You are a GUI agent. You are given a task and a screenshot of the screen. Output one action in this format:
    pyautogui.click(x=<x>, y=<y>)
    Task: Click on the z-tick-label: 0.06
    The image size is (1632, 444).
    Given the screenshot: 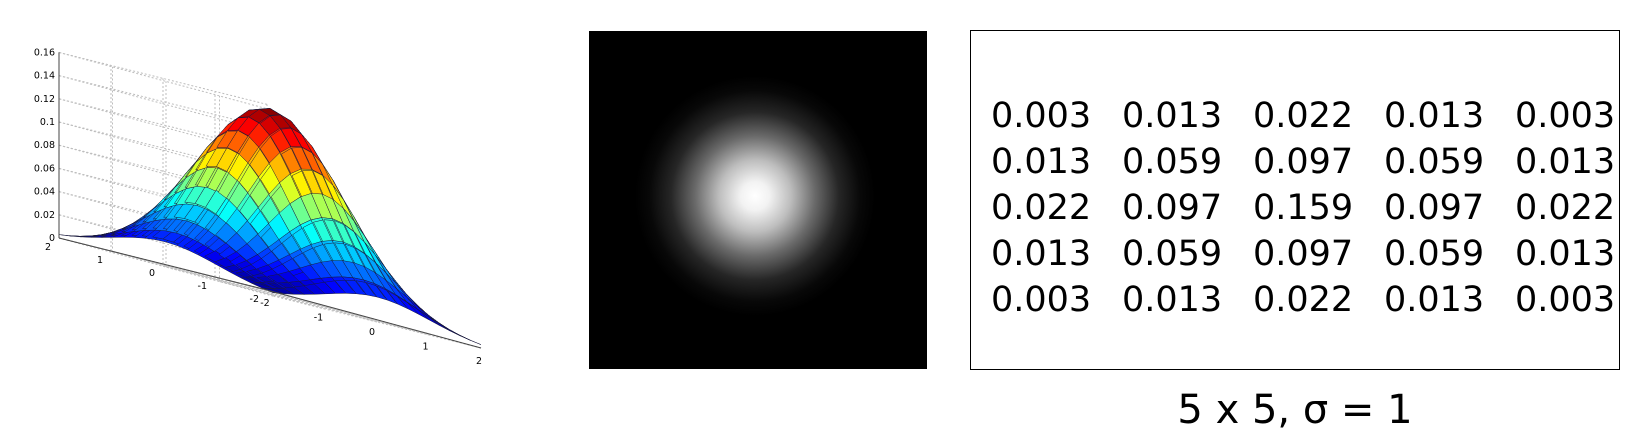 What is the action you would take?
    pyautogui.click(x=44, y=168)
    